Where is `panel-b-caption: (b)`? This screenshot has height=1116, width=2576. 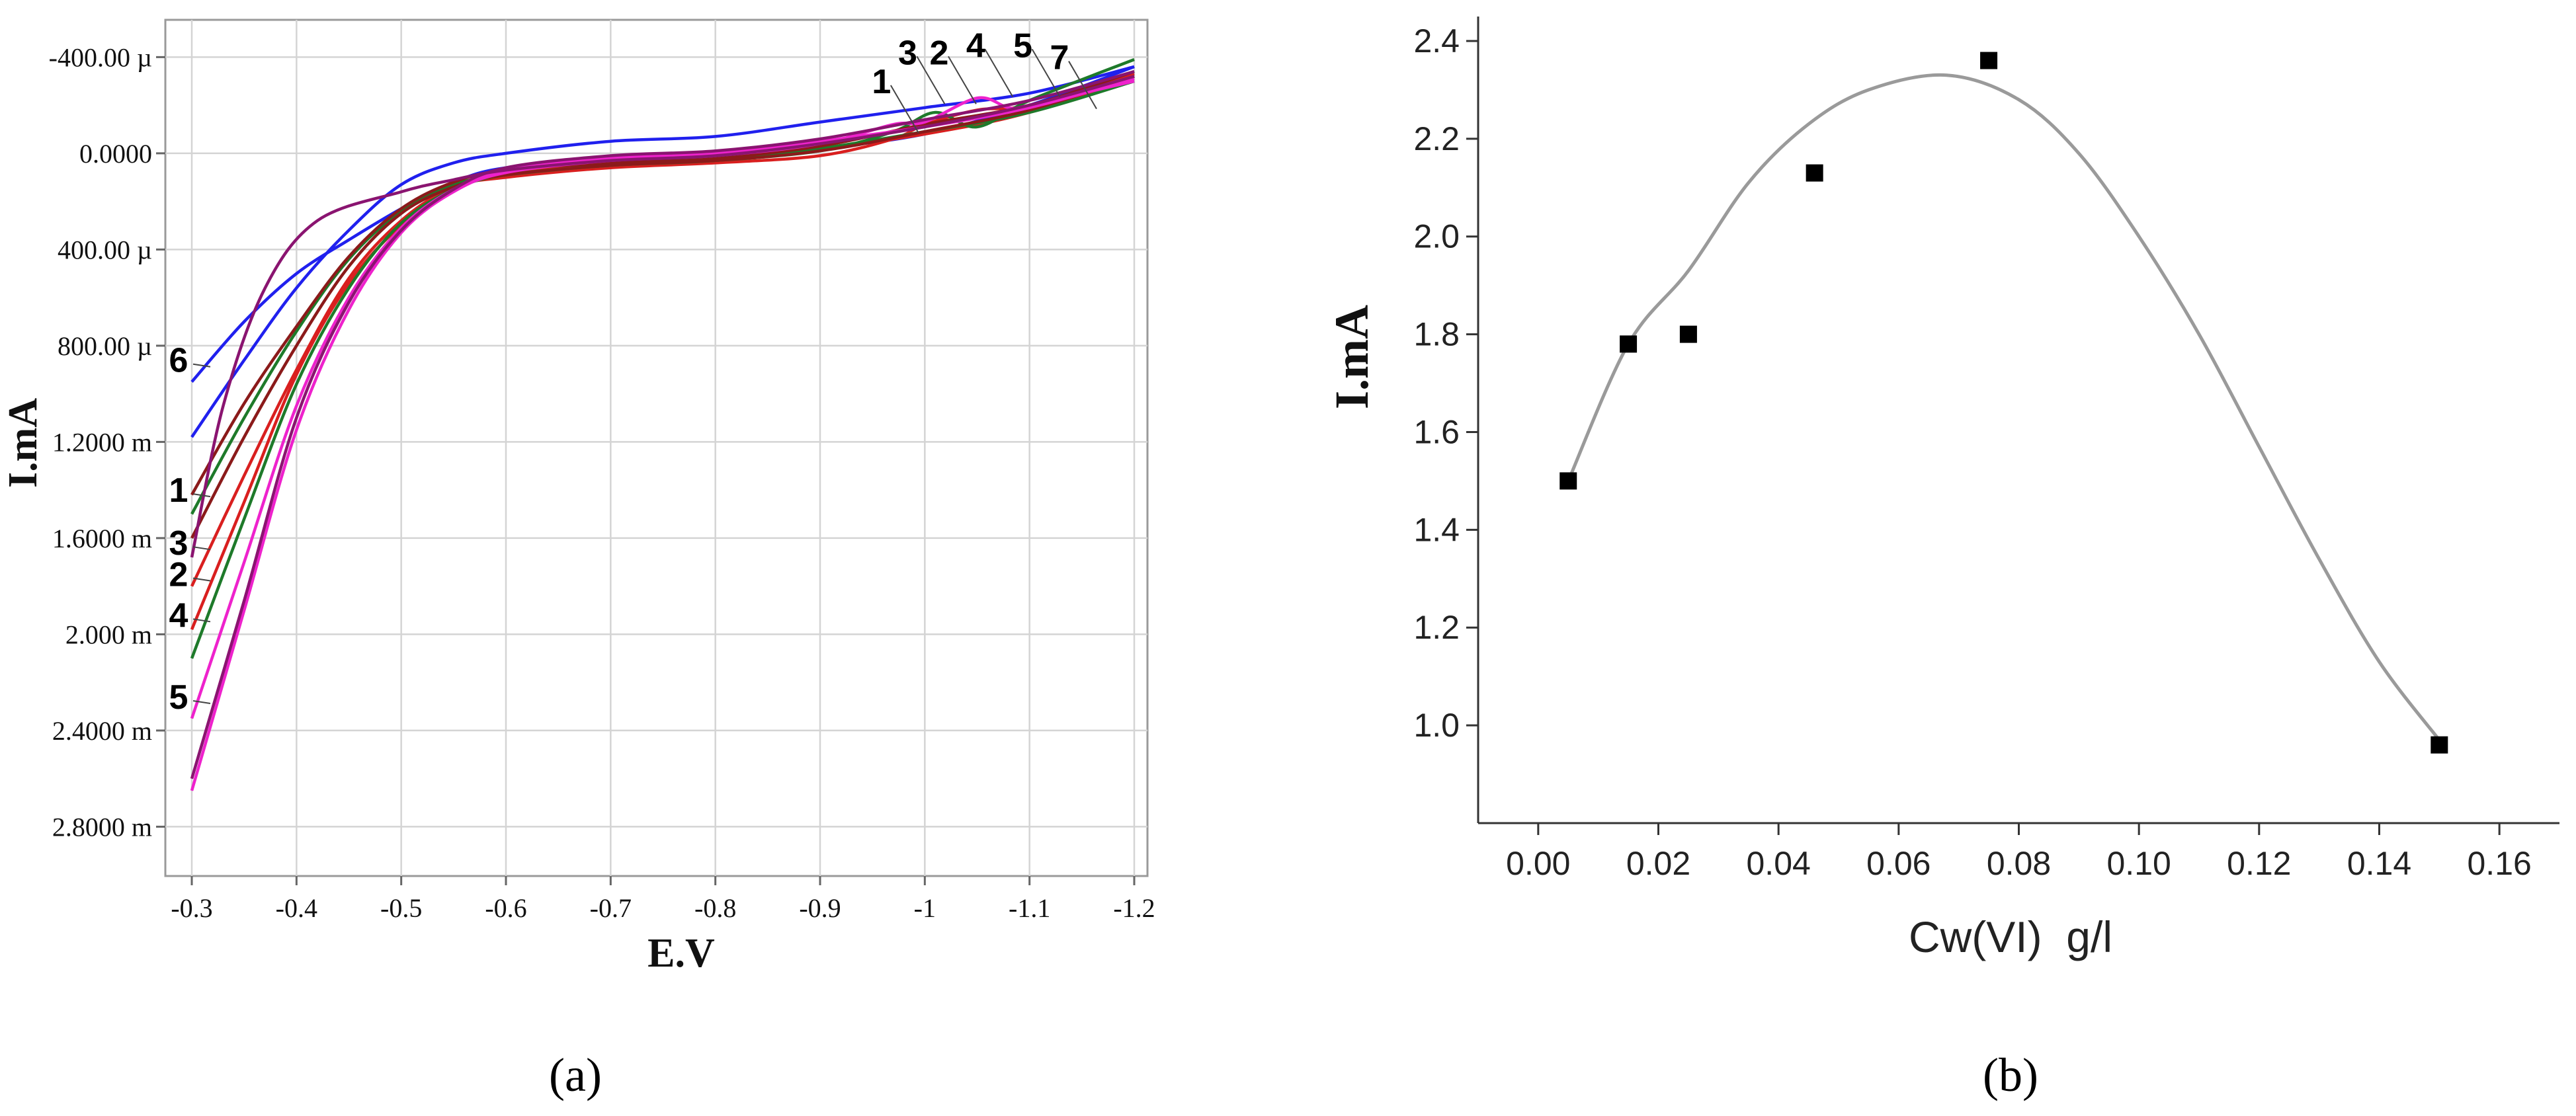
panel-b-caption: (b) is located at coordinates (2010, 1075).